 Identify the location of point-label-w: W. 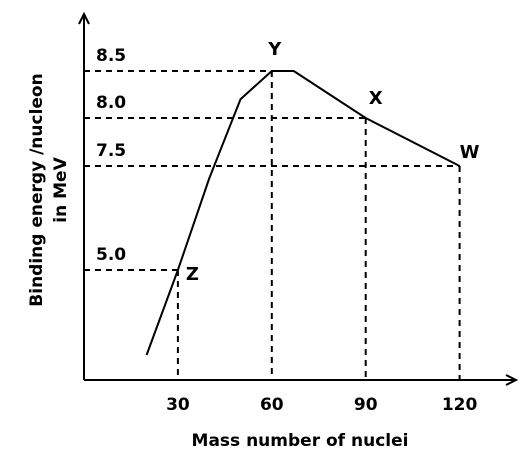
(470, 152).